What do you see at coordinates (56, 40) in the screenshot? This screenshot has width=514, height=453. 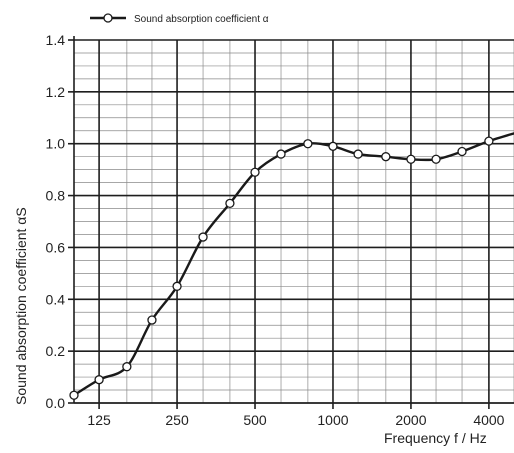 I see `y-tick-label: 1.4` at bounding box center [56, 40].